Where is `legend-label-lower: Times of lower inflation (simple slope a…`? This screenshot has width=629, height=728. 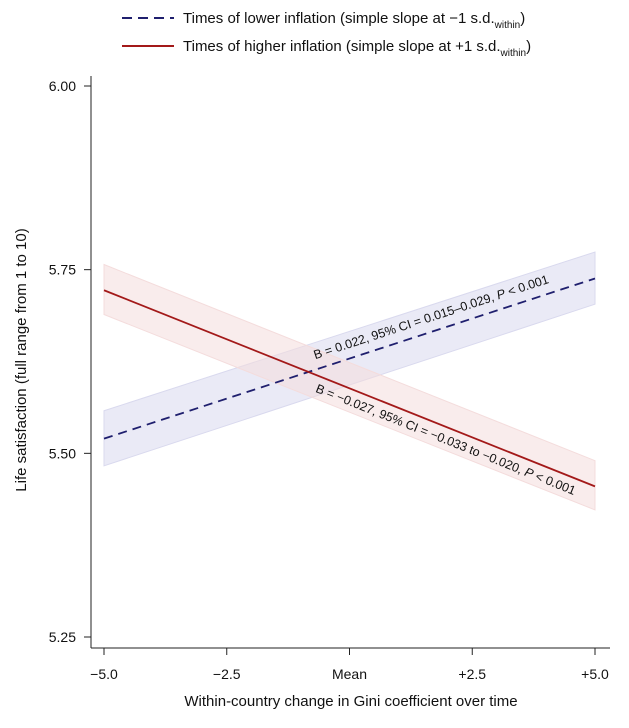
legend-label-lower: Times of lower inflation (simple slope a… is located at coordinates (354, 20).